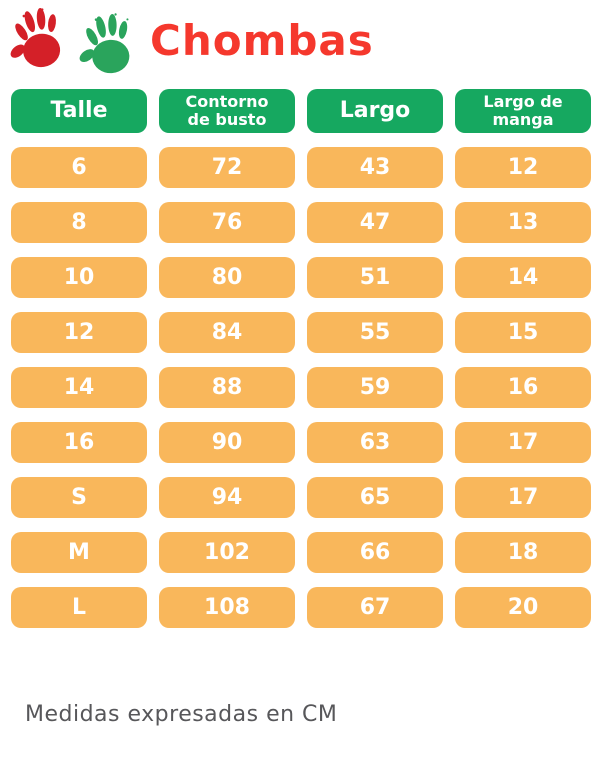 This screenshot has height=766, width=600. What do you see at coordinates (79, 277) in the screenshot?
I see `table-cell: 10` at bounding box center [79, 277].